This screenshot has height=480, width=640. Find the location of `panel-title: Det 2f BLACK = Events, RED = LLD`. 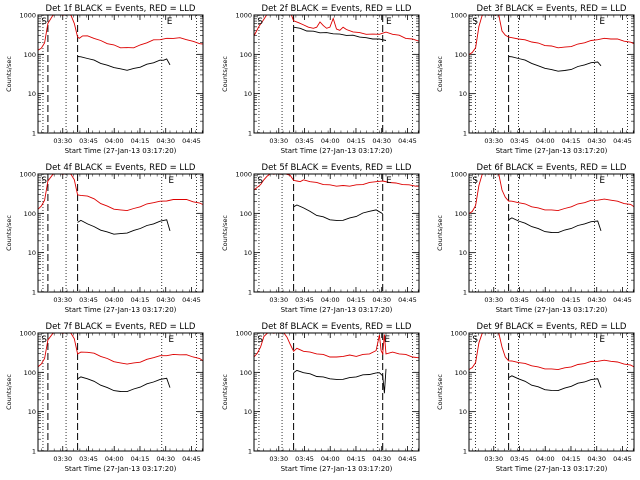

panel-title: Det 2f BLACK = Events, RED = LLD is located at coordinates (337, 9).